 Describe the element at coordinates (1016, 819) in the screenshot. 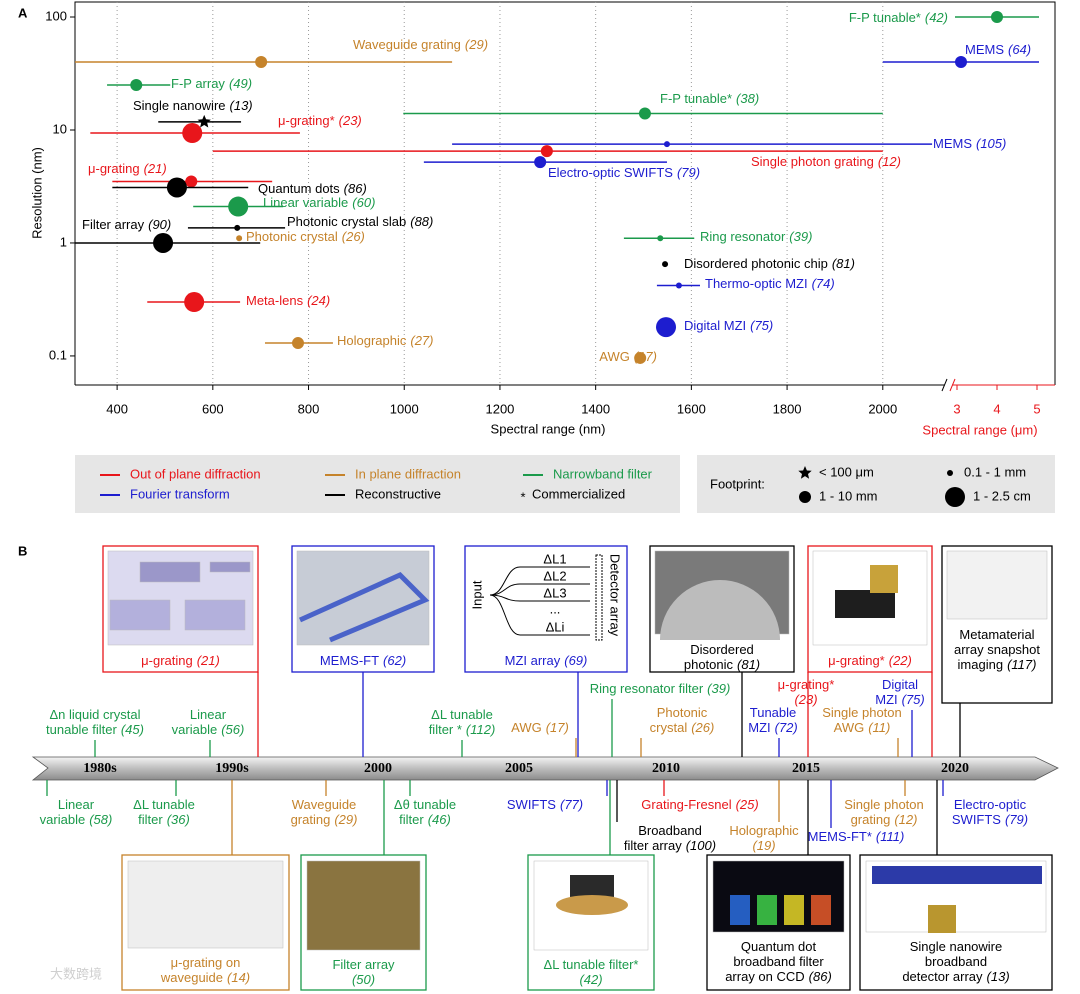

I see `item-ref: (79)` at that location.